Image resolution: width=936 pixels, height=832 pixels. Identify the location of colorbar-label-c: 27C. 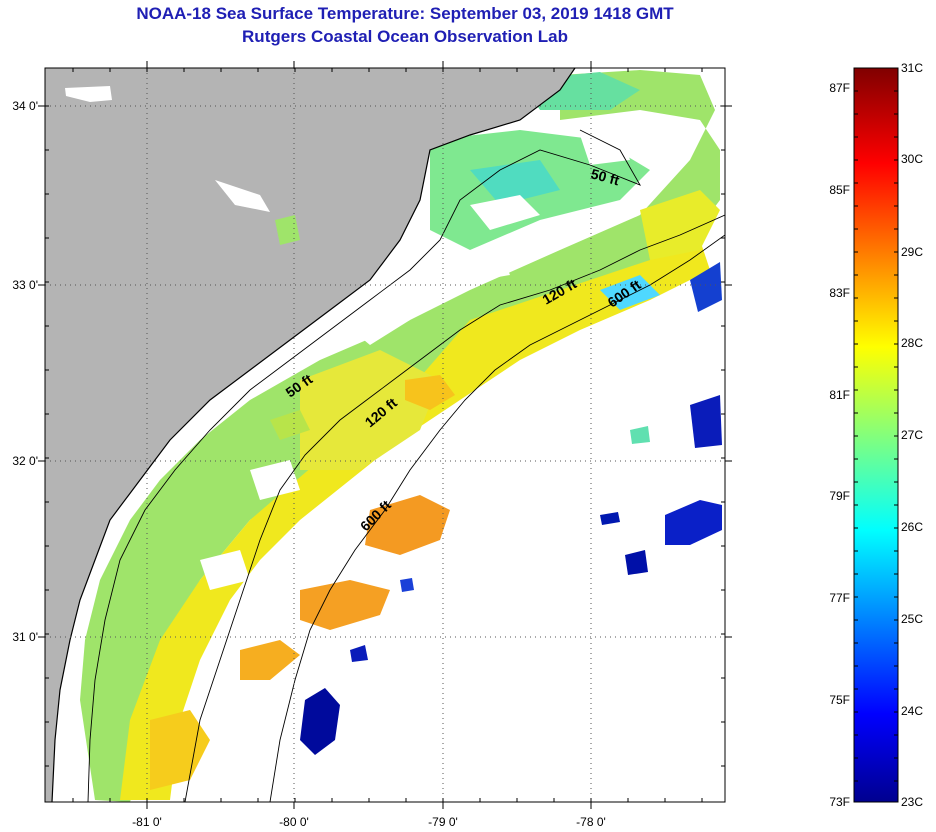
(912, 435).